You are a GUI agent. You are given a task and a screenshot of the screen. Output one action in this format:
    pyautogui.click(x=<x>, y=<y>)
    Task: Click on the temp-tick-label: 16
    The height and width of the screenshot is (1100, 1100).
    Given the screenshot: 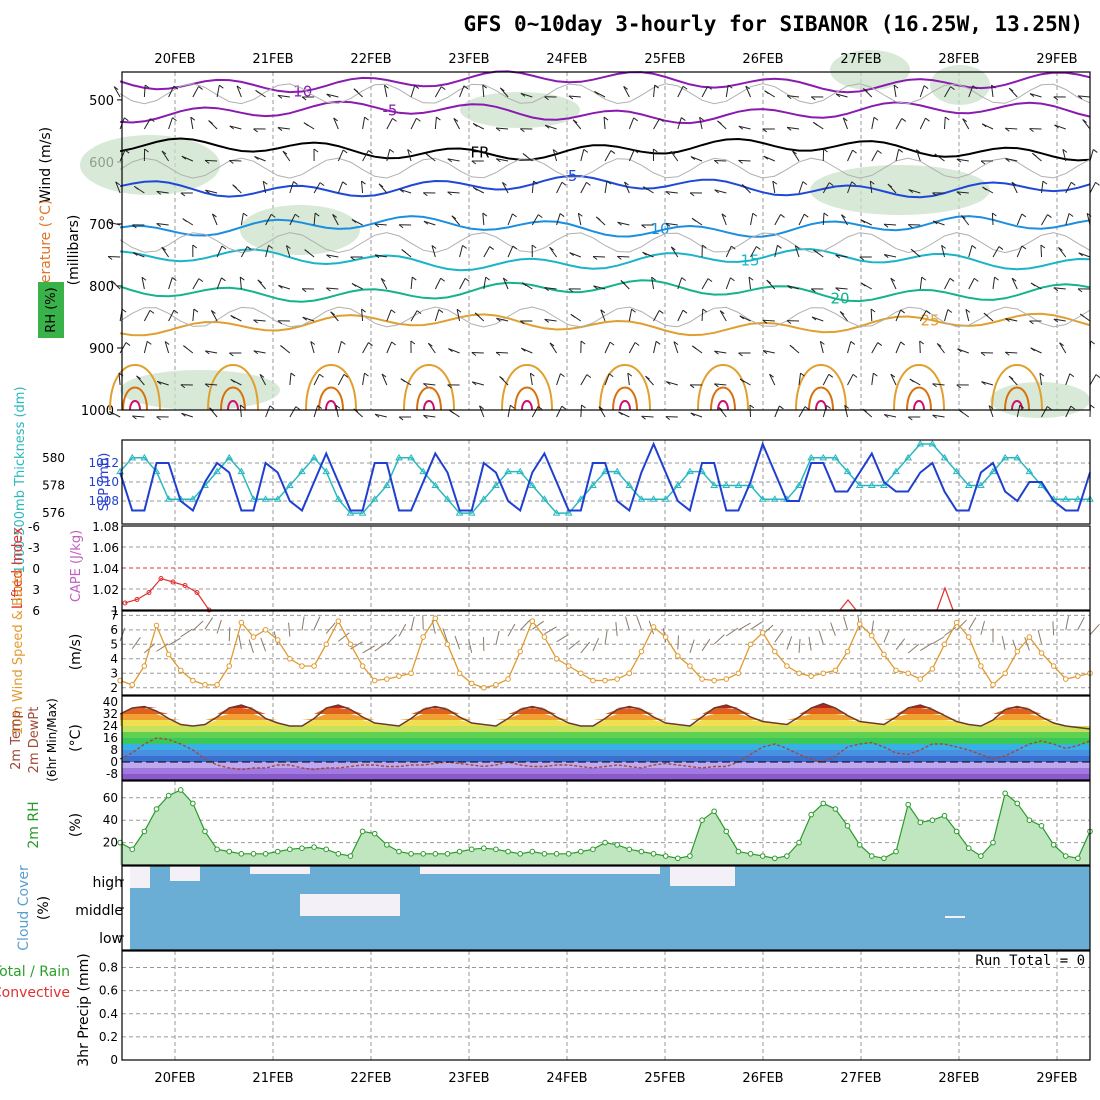 What is the action you would take?
    pyautogui.click(x=110, y=738)
    